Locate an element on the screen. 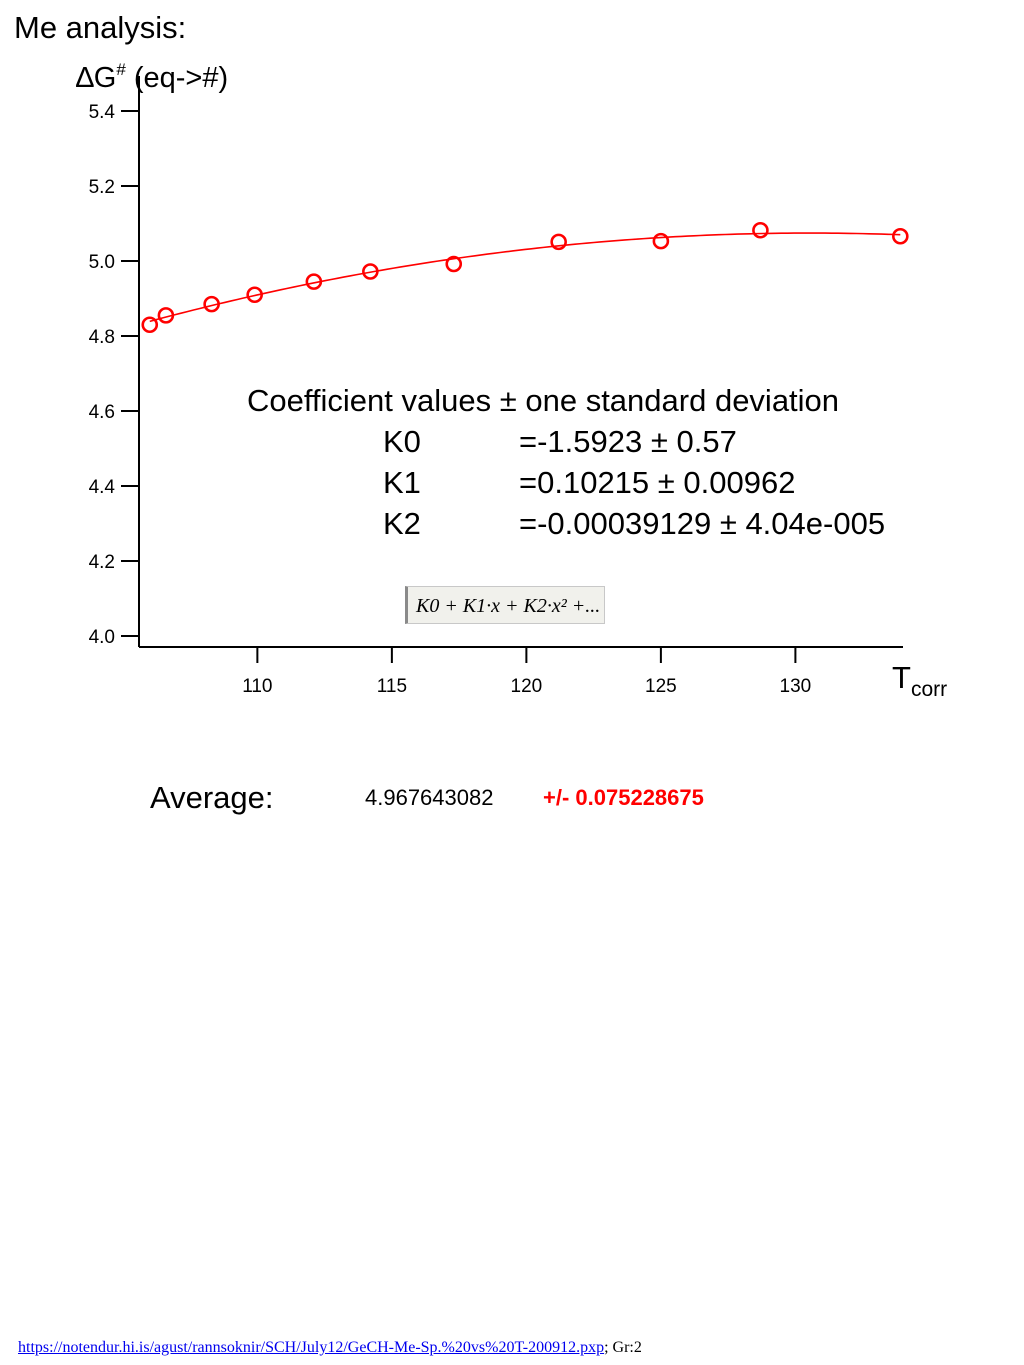 The height and width of the screenshot is (1365, 1024). y-tick-label: 5.4 is located at coordinates (102, 112).